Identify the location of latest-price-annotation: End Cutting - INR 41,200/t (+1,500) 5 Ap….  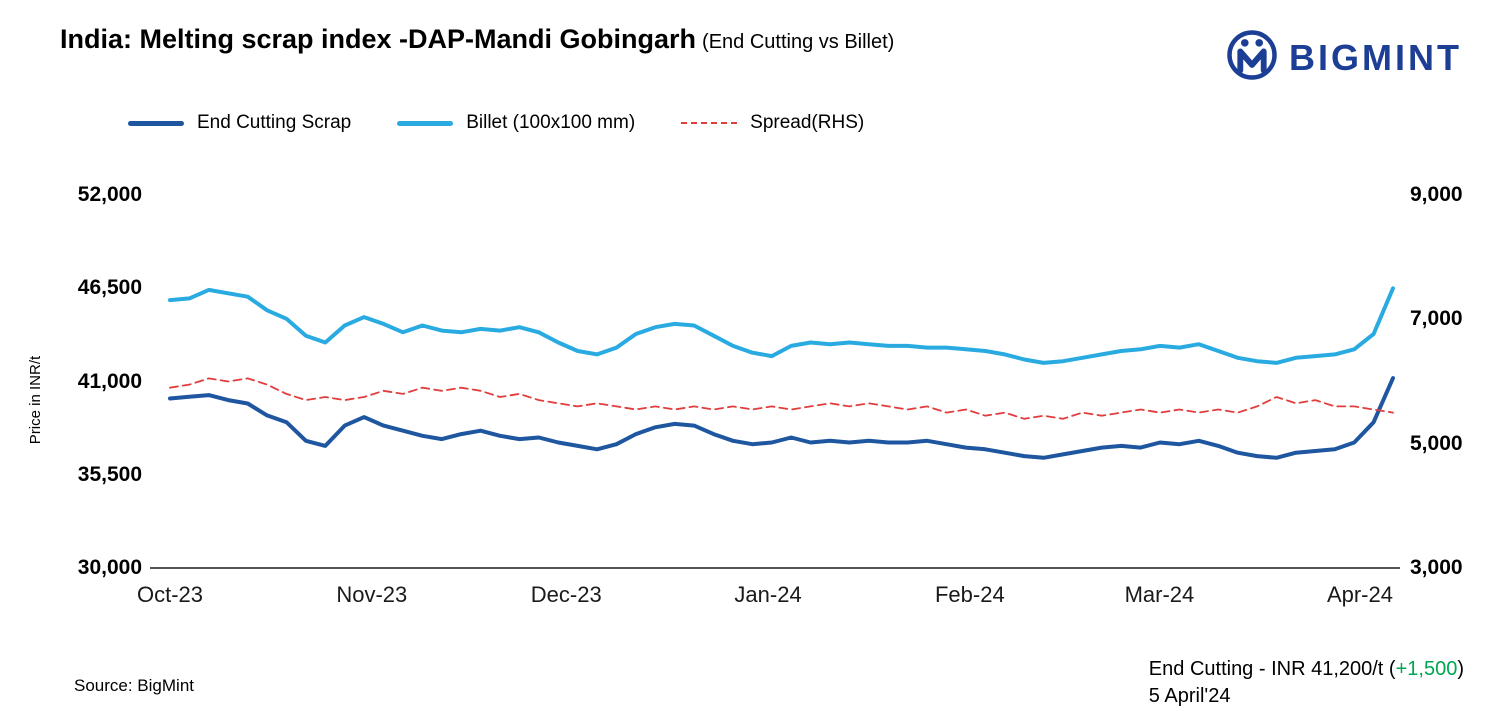
(1306, 683).